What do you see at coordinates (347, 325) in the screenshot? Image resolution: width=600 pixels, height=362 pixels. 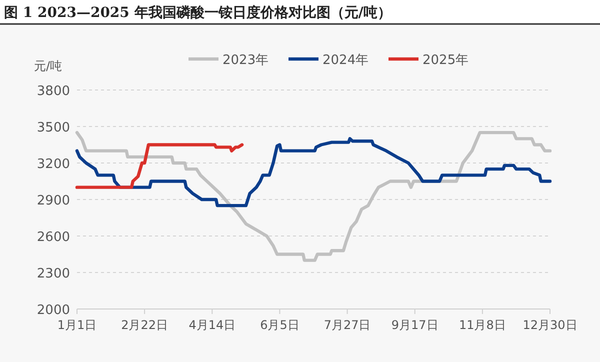 I see `x-tick-label: 7月27日` at bounding box center [347, 325].